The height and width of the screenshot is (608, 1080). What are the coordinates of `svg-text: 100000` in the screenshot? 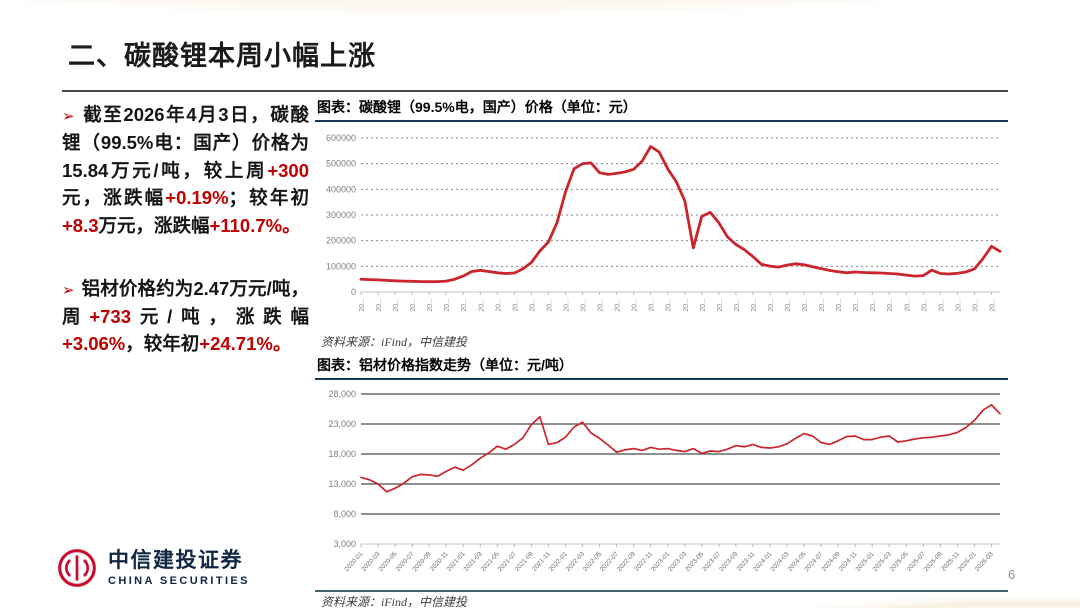 It's located at (341, 266).